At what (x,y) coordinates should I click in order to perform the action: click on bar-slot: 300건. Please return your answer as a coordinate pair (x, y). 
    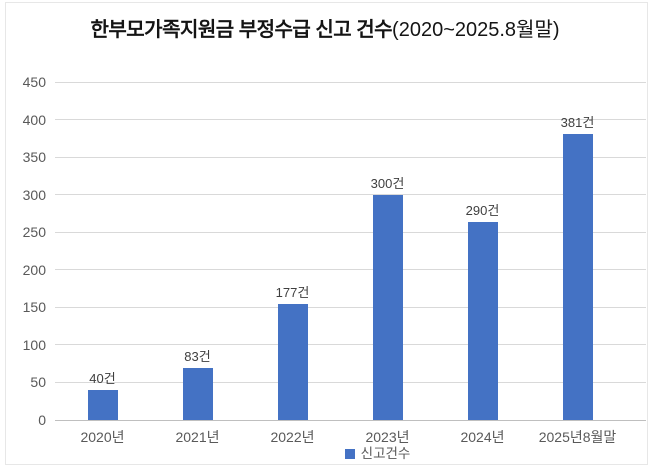
    Looking at the image, I should click on (387, 251).